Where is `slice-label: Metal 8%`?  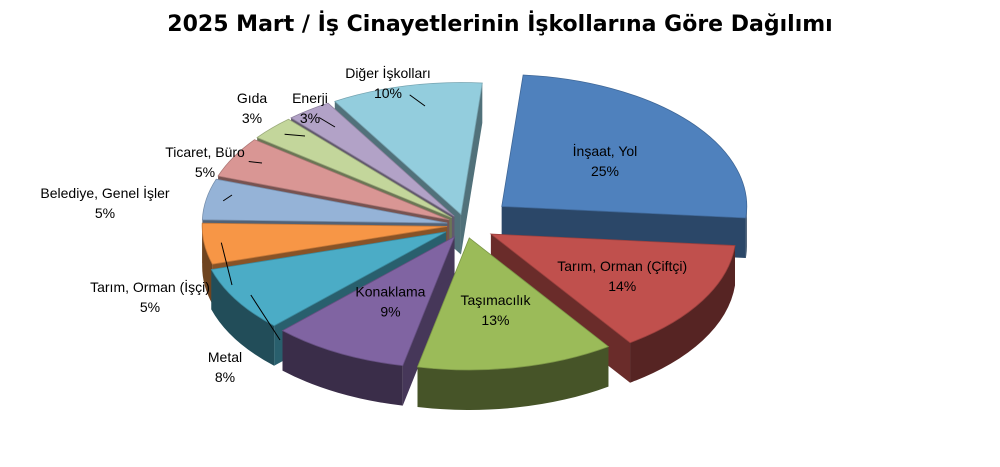
slice-label: Metal 8% is located at coordinates (225, 367).